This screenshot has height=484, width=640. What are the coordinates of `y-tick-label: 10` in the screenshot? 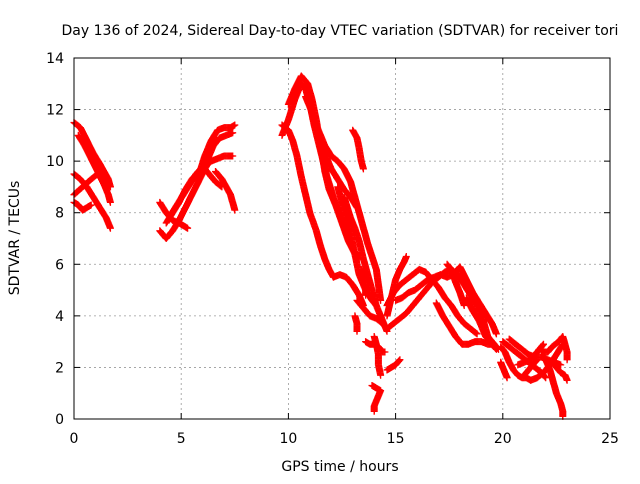 It's located at (55, 162).